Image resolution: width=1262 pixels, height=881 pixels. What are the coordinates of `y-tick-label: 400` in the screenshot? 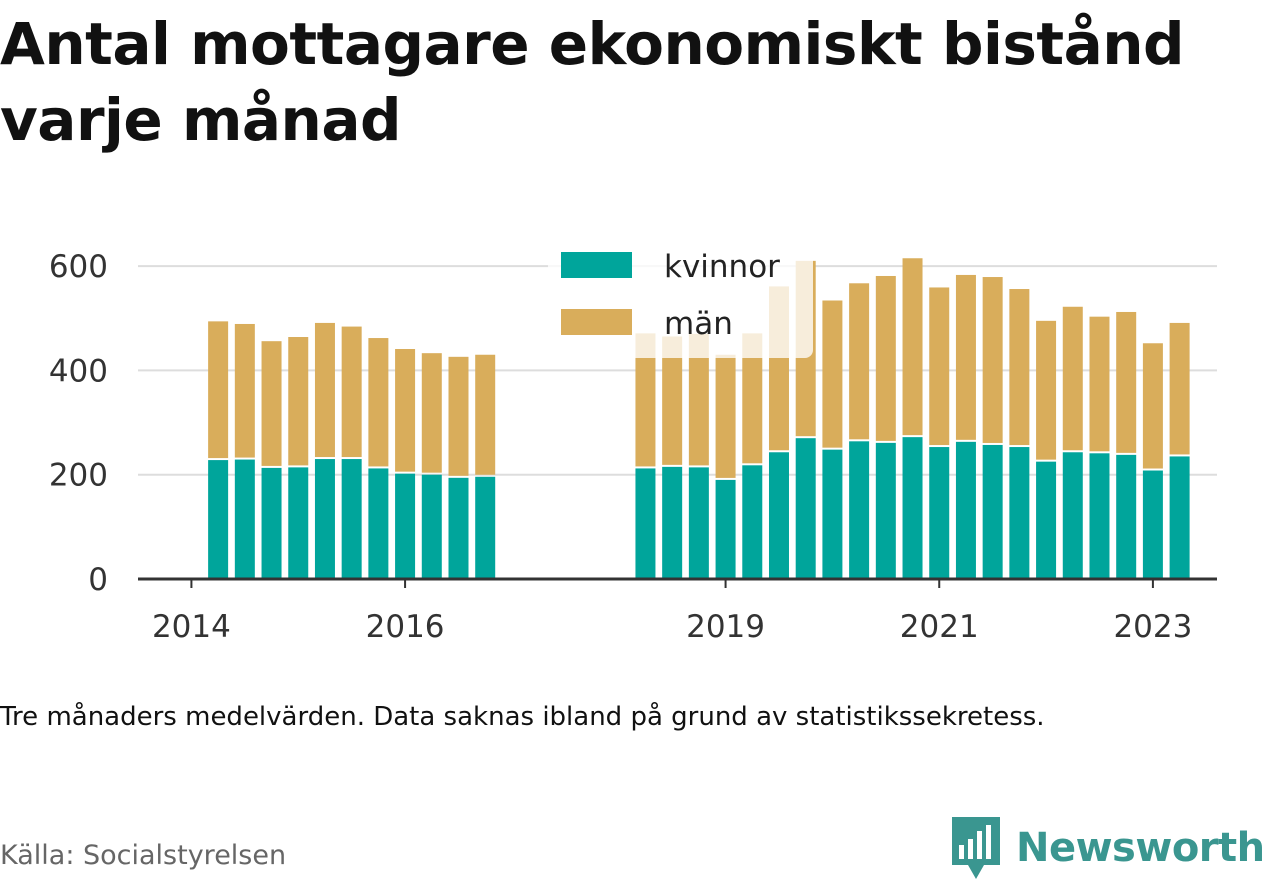 It's located at (78, 371).